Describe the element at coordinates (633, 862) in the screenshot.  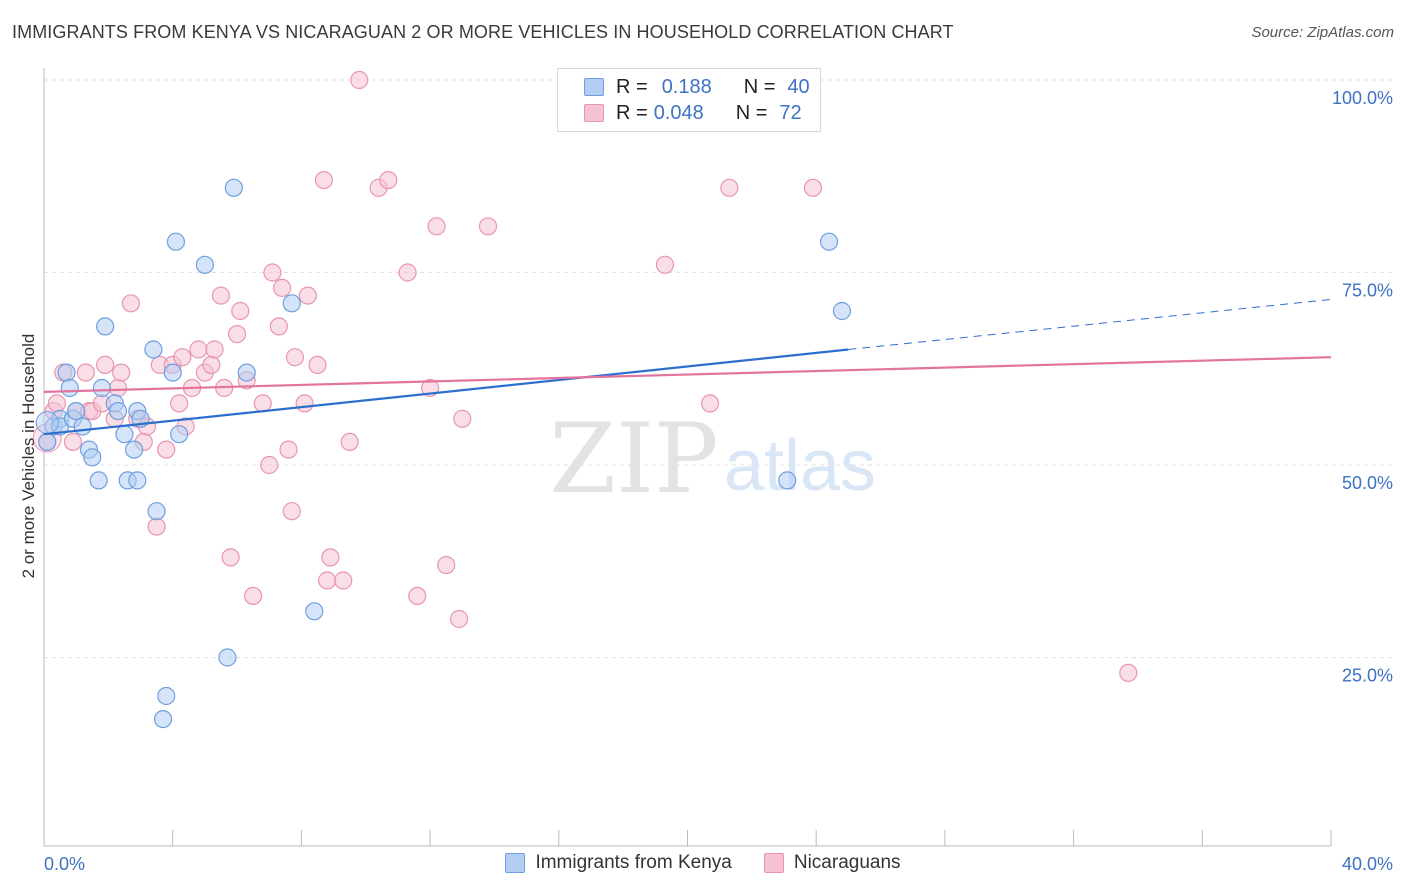
I see `series-legend-label: Immigrants from Kenya` at that location.